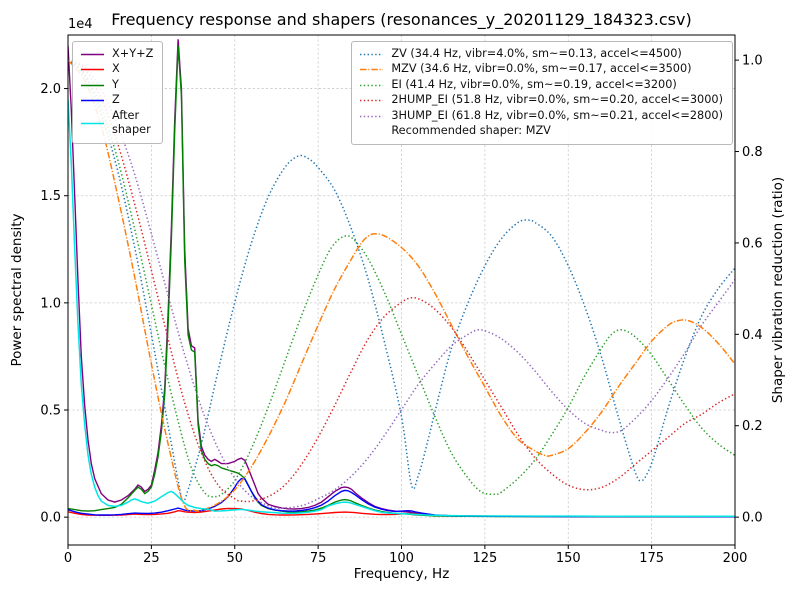 This screenshot has width=800, height=600. Describe the element at coordinates (752, 518) in the screenshot. I see `y-right-tick-label: 0.0` at that location.